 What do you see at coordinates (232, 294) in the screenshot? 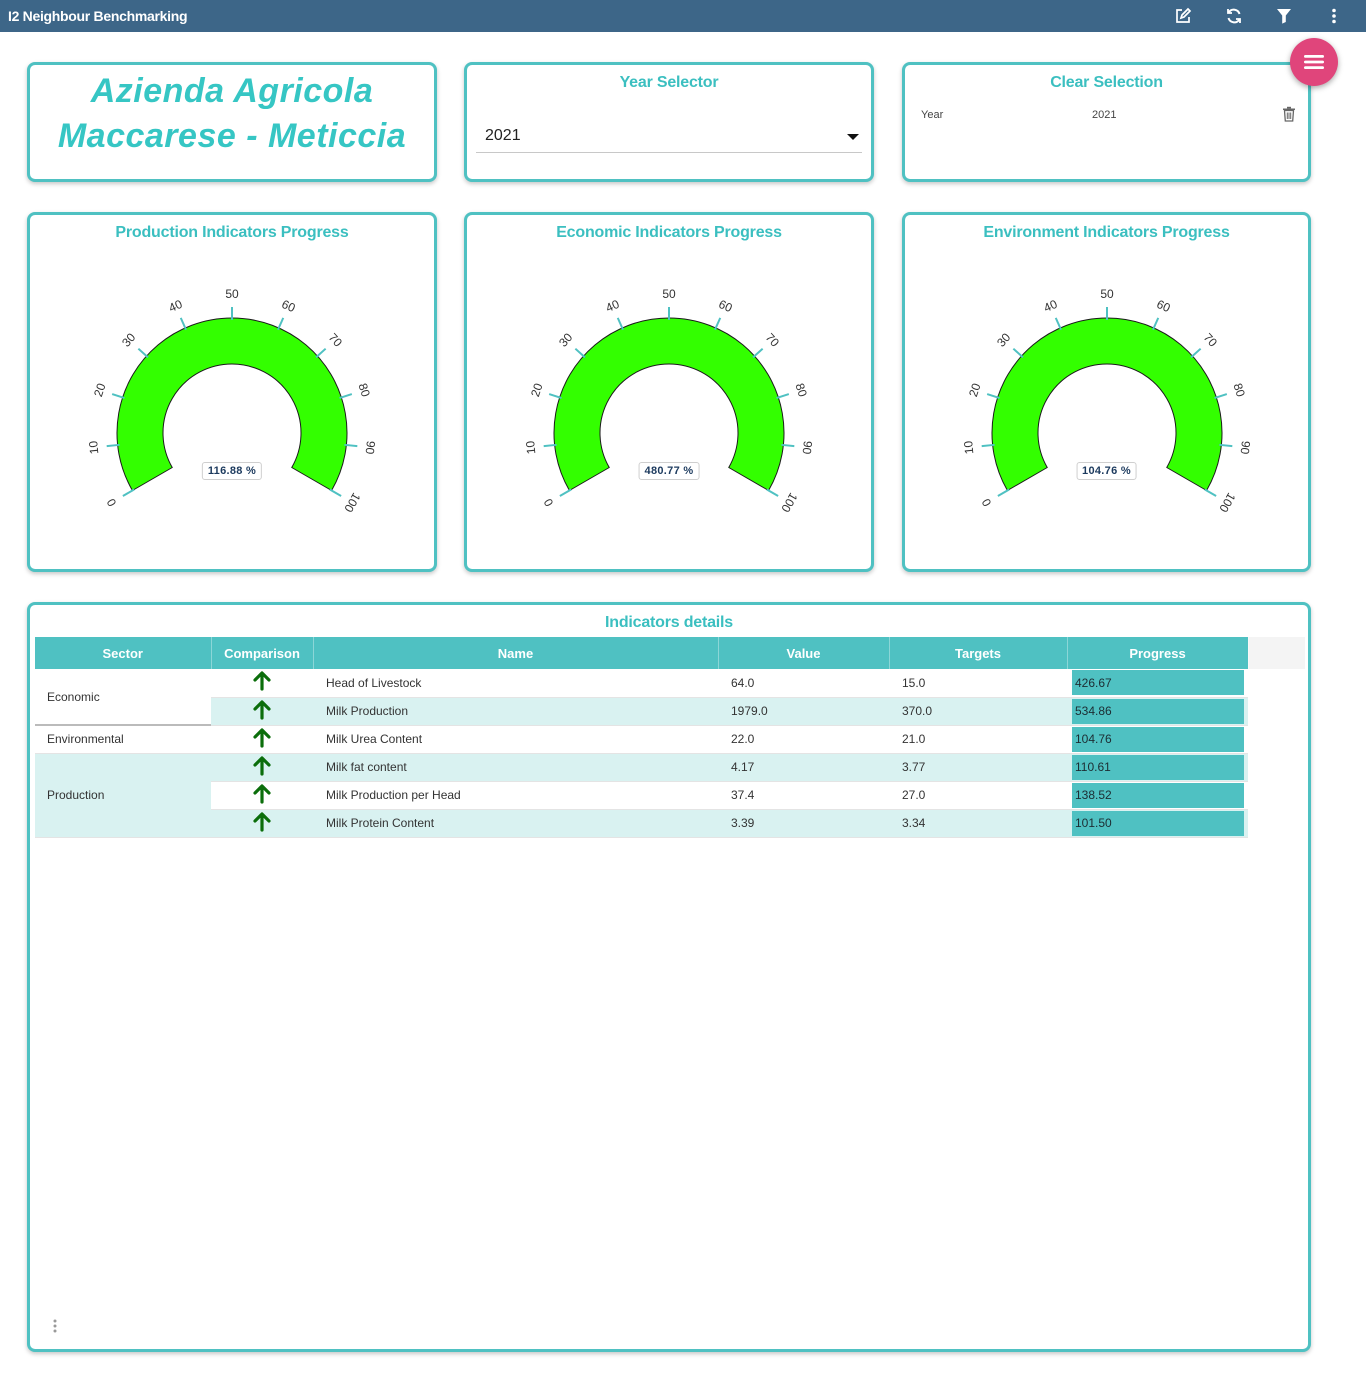
I see `gauge-tick-label: 50` at bounding box center [232, 294].